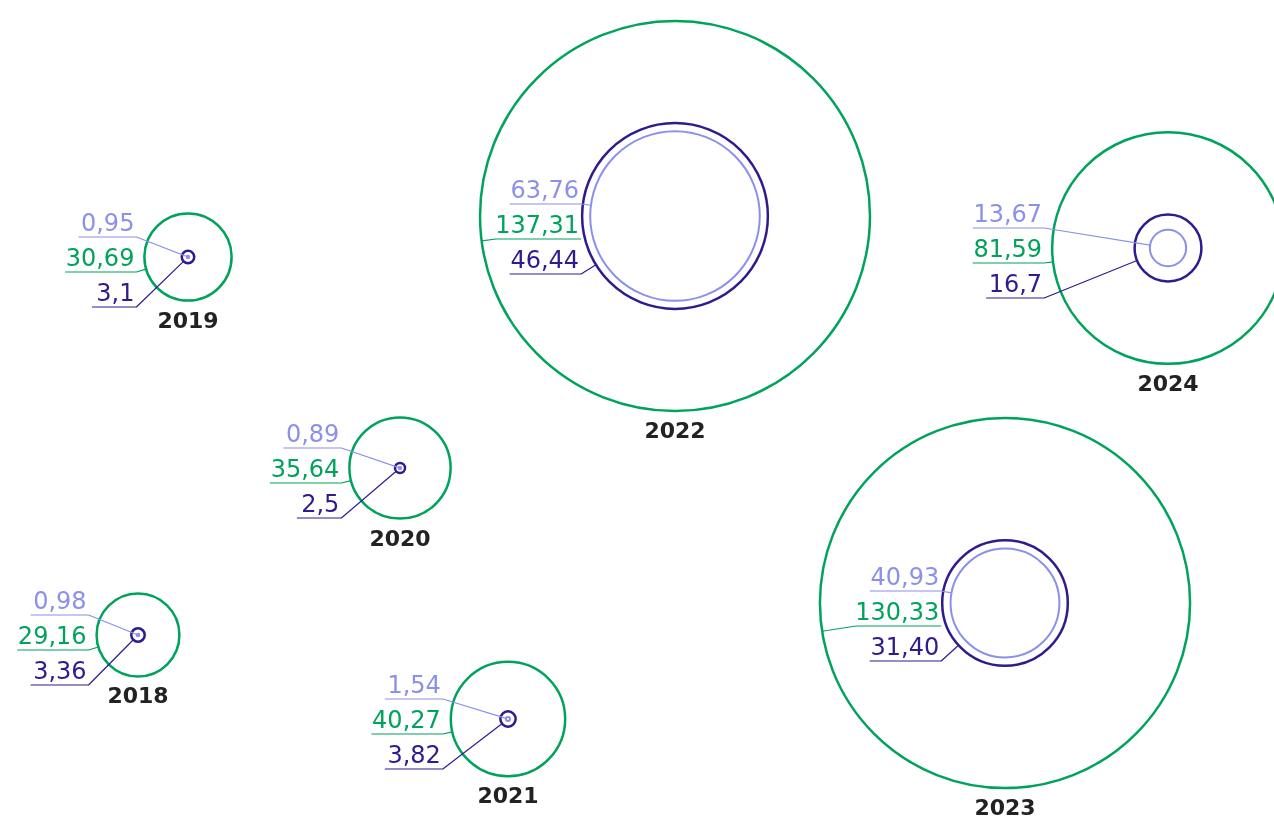 The image size is (1274, 837). Describe the element at coordinates (1168, 383) in the screenshot. I see `category-label: 2024` at that location.